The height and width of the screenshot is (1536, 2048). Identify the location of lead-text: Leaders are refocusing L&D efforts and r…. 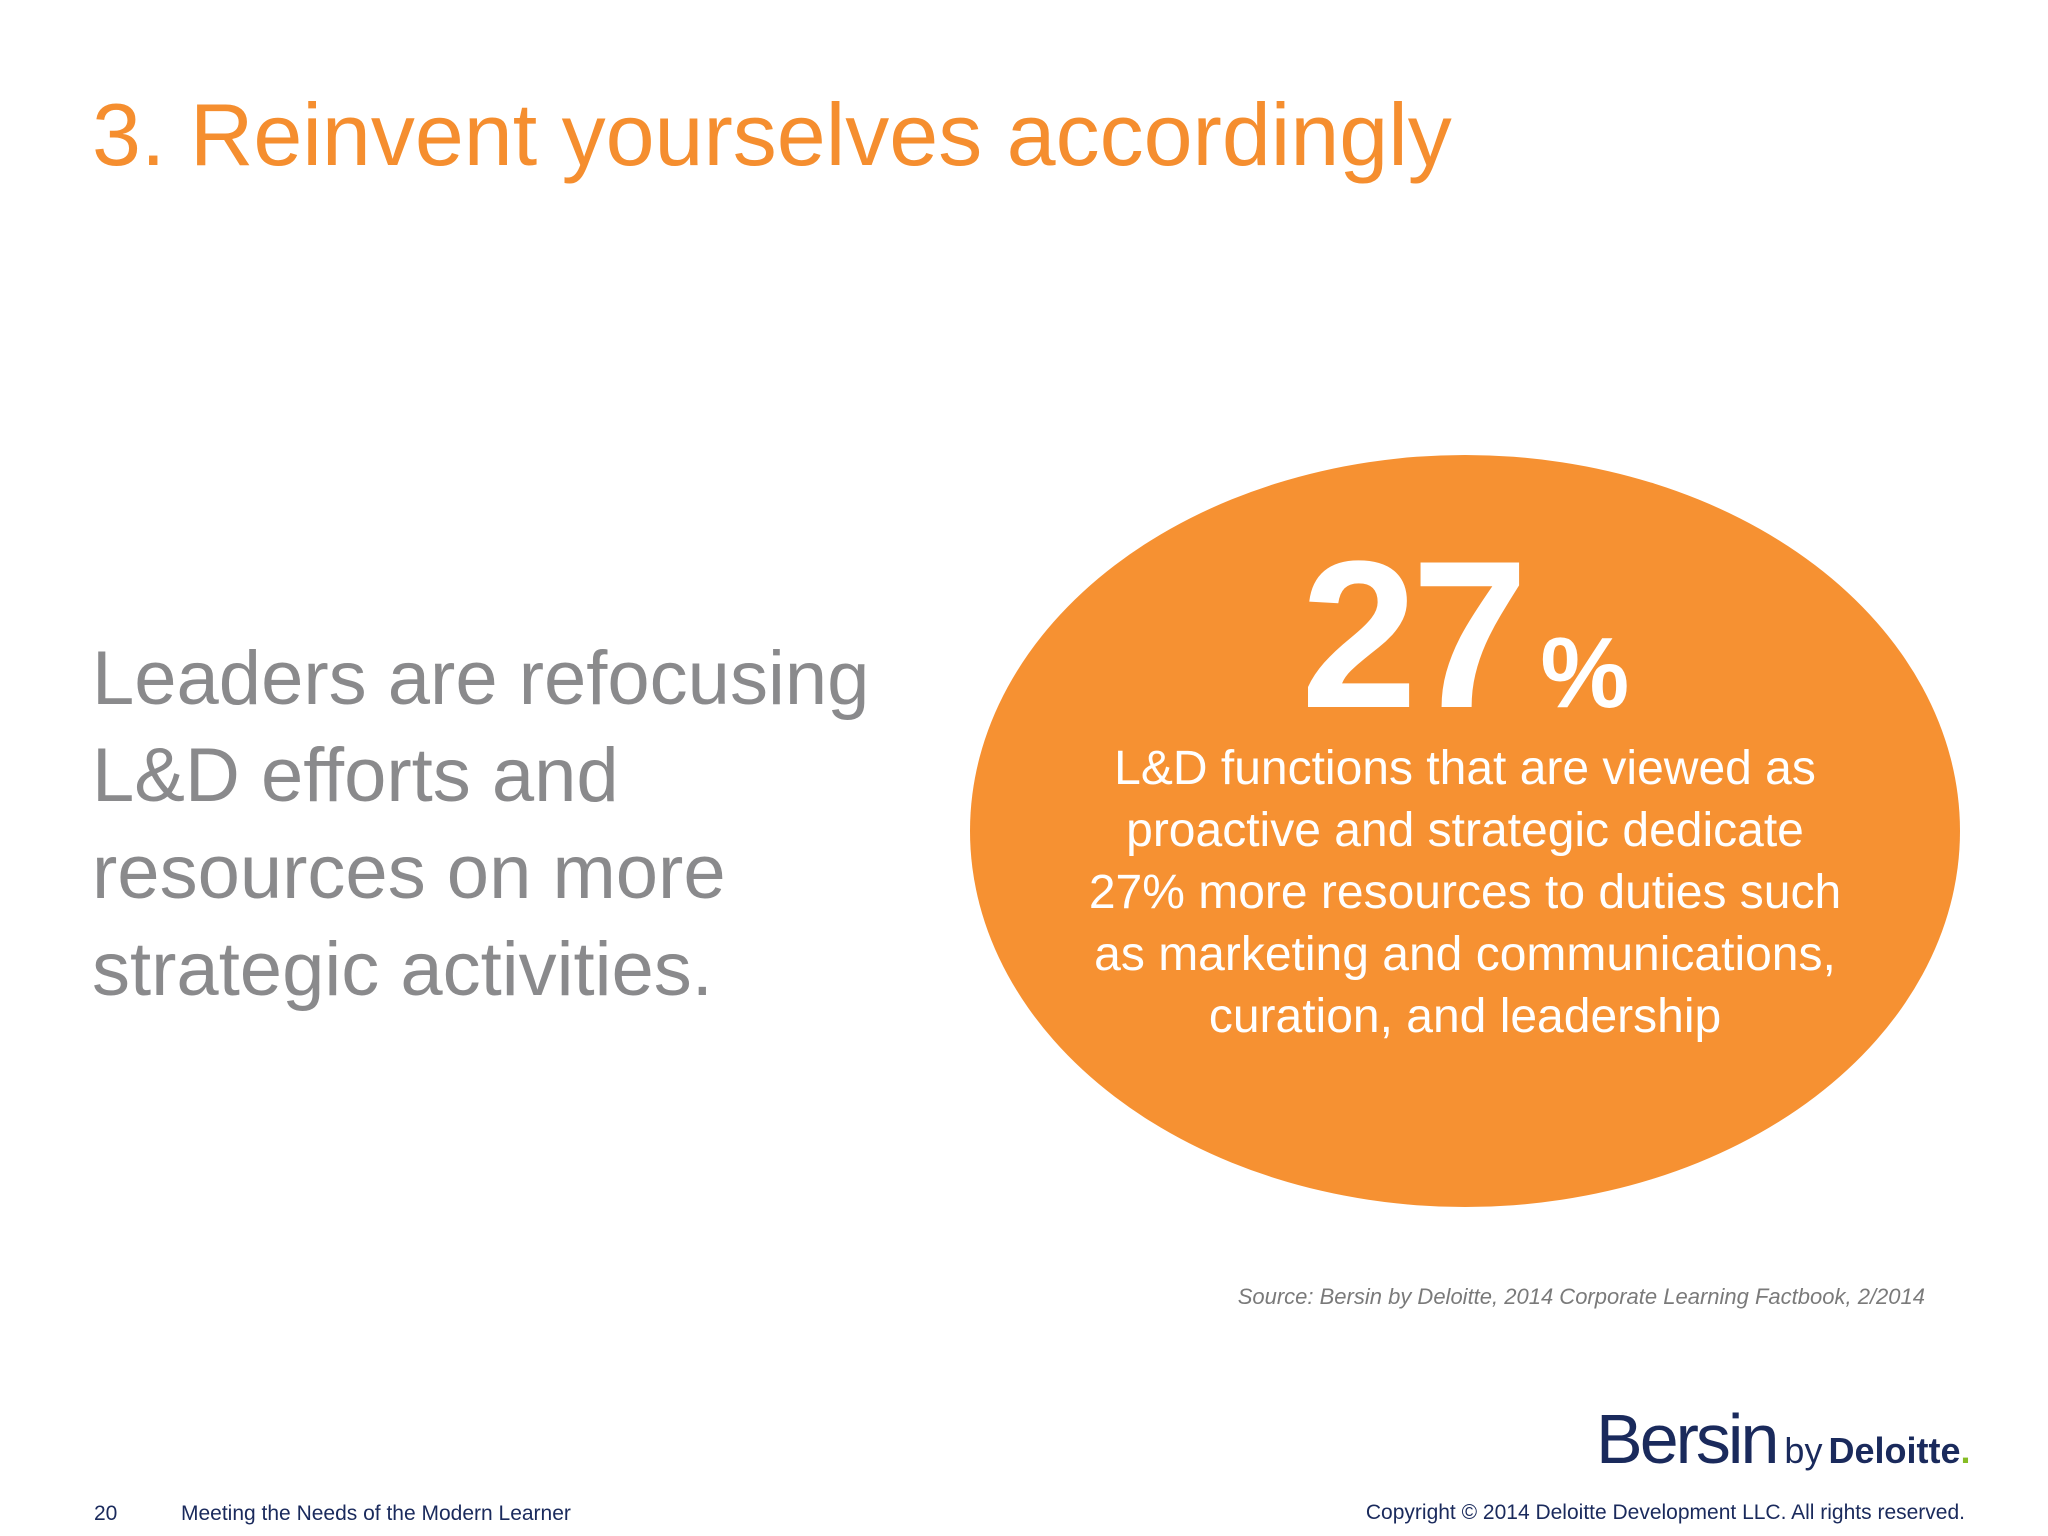
(481, 824).